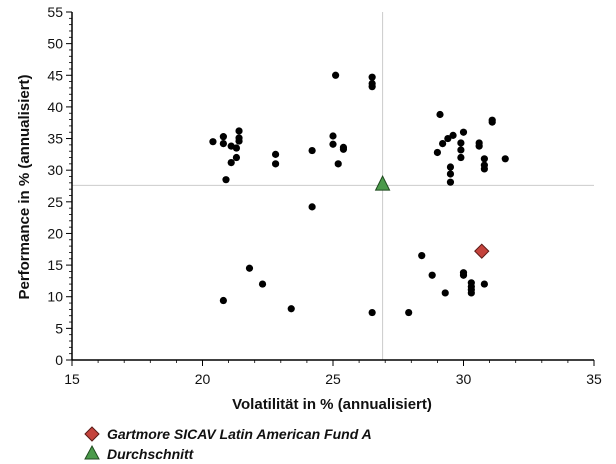  What do you see at coordinates (55, 265) in the screenshot?
I see `y-tick-label: 15` at bounding box center [55, 265].